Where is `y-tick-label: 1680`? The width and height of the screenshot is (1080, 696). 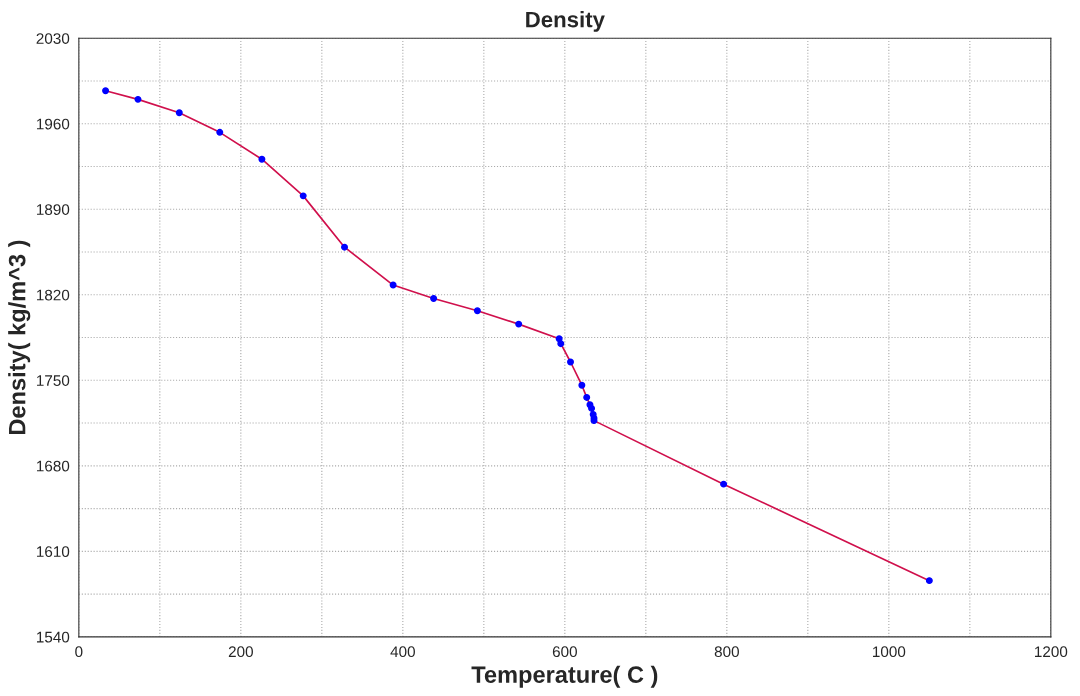
y-tick-label: 1680 is located at coordinates (53, 466).